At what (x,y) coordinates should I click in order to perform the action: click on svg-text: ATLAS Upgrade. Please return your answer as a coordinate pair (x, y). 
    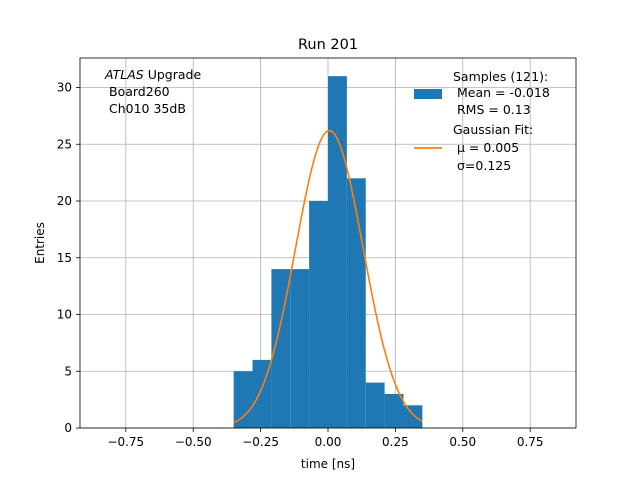
    Looking at the image, I should click on (152, 74).